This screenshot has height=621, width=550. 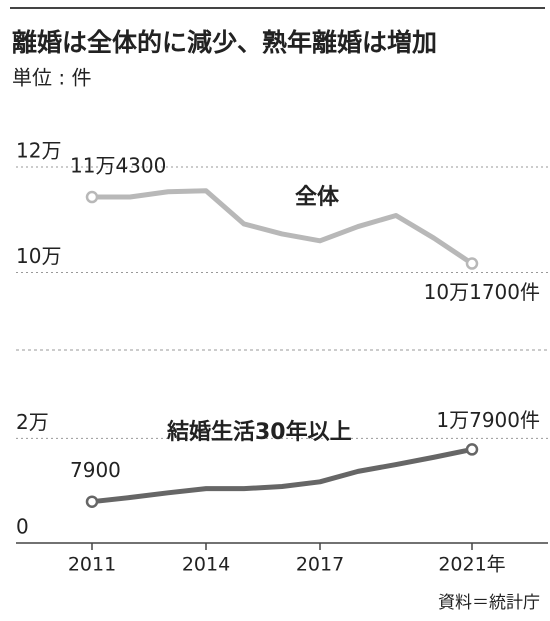 I want to click on data-label: 11万4300, so click(x=118, y=166).